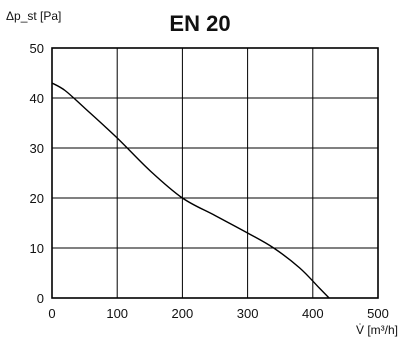 The width and height of the screenshot is (400, 342). What do you see at coordinates (378, 313) in the screenshot?
I see `x-tick-label: 500` at bounding box center [378, 313].